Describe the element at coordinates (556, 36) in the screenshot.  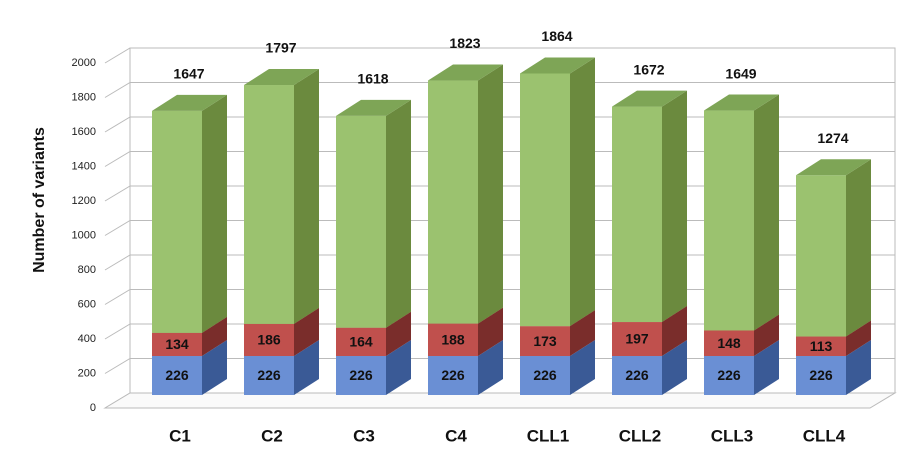
I see `total-label: 1864` at that location.